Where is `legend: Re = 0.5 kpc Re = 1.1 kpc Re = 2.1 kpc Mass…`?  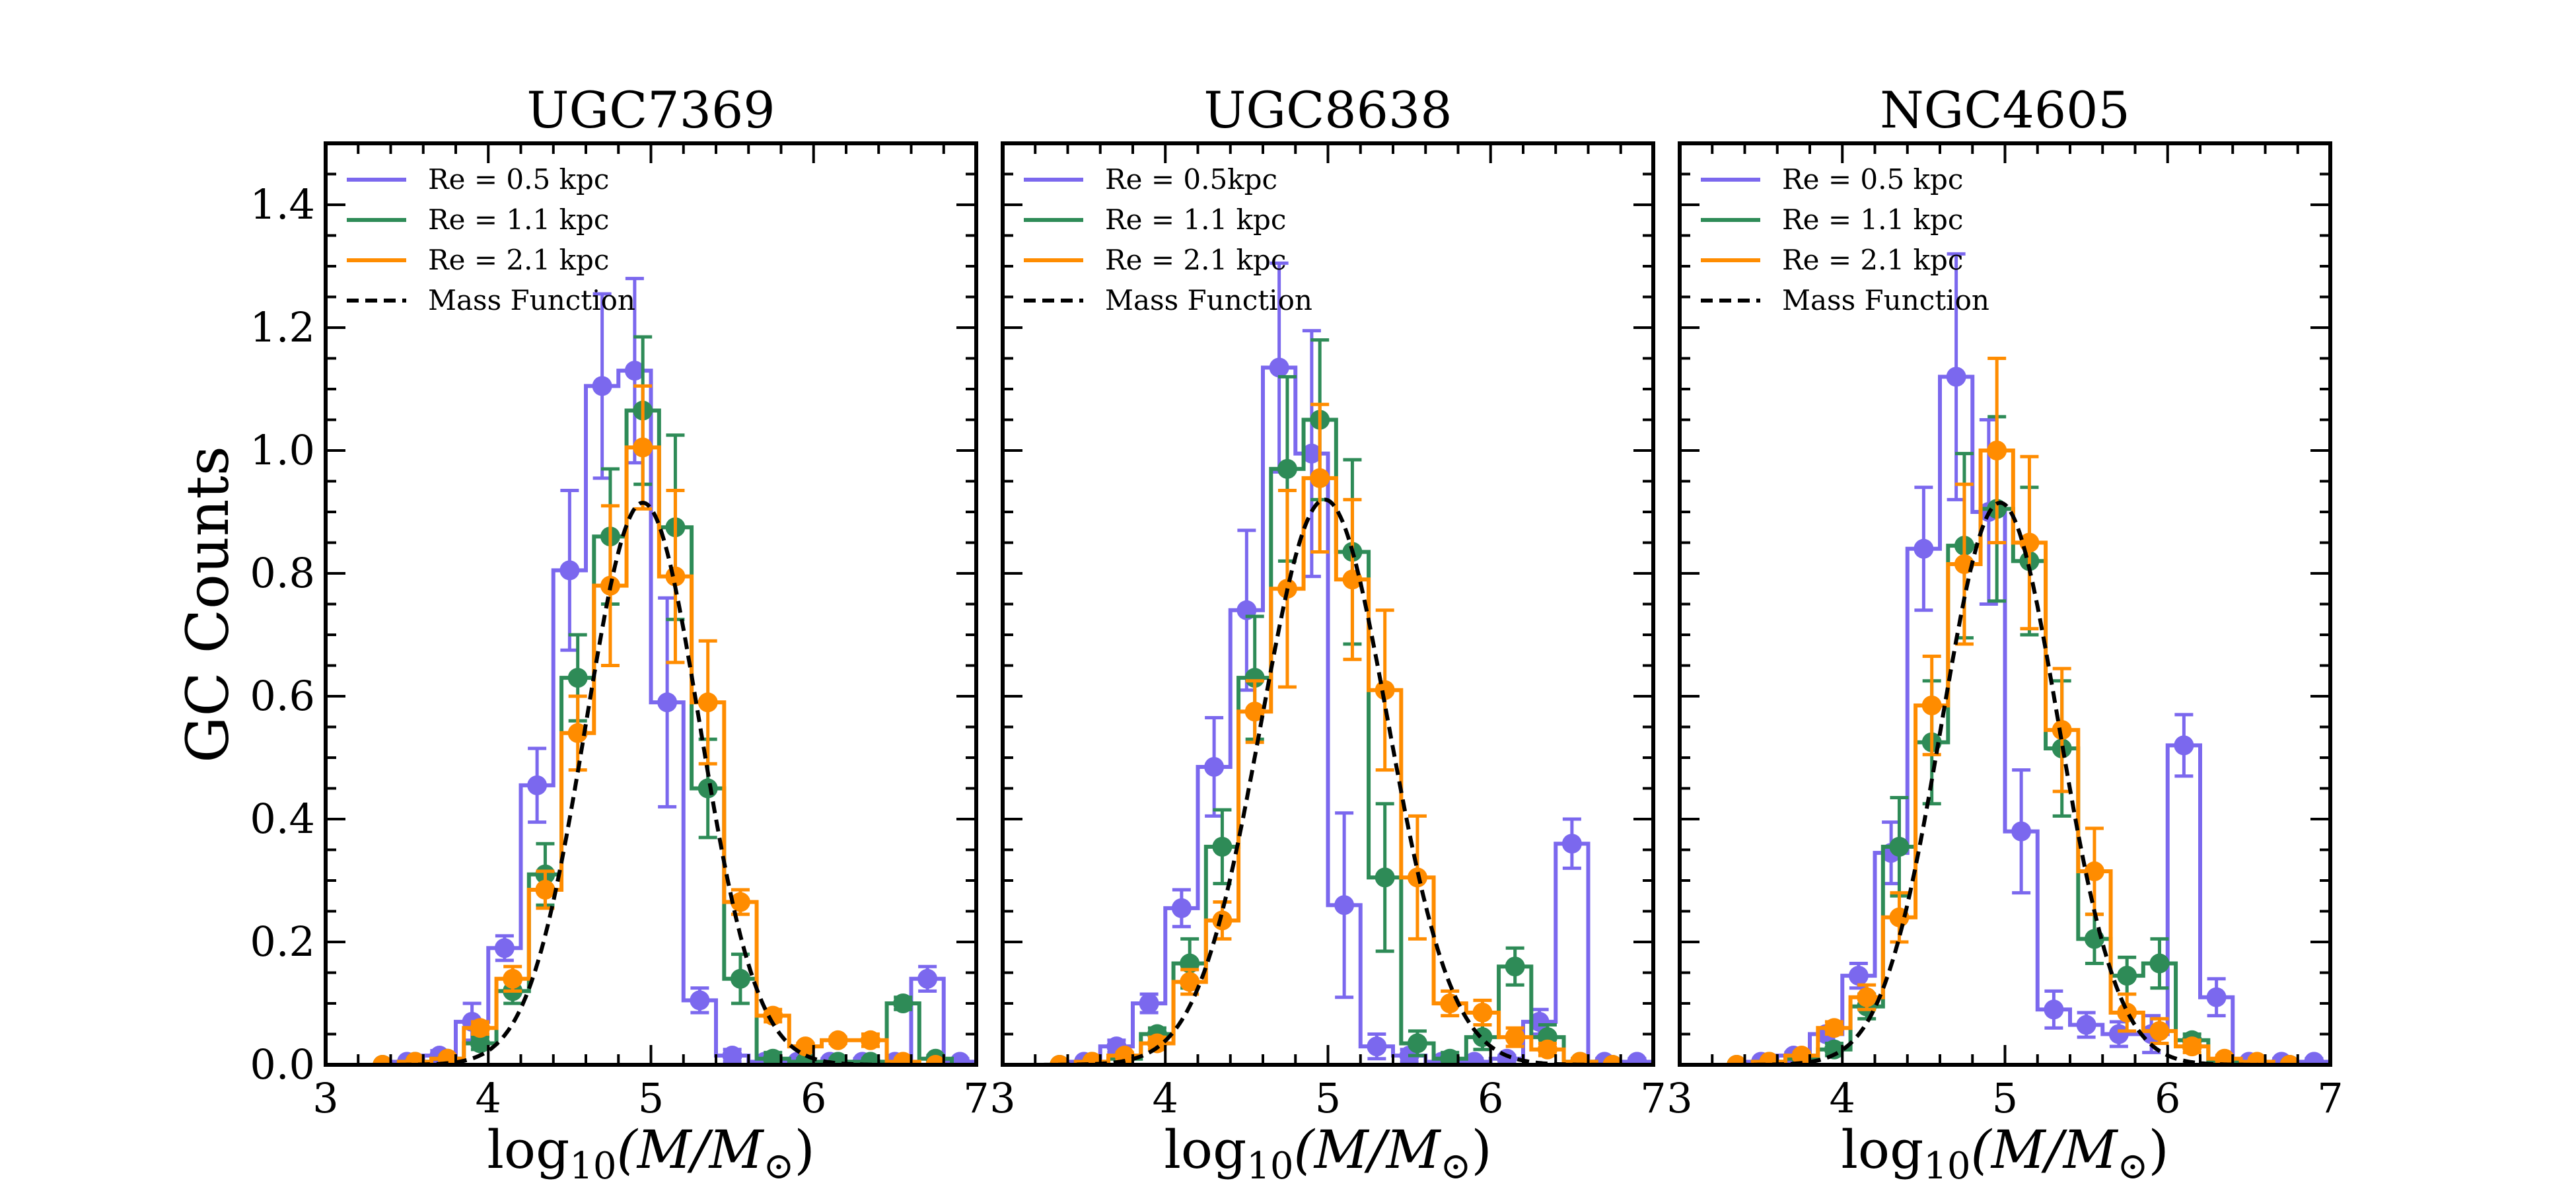 legend: Re = 0.5 kpc Re = 1.1 kpc Re = 2.1 kpc Mass… is located at coordinates (1845, 239).